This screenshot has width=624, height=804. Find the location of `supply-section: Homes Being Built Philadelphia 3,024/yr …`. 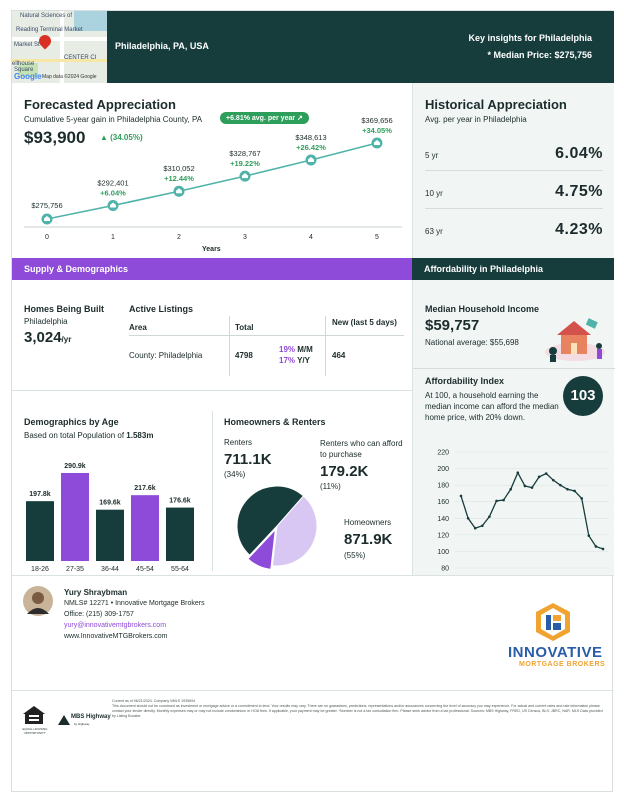

supply-section: Homes Being Built Philadelphia 3,024/yr … is located at coordinates (212, 335).